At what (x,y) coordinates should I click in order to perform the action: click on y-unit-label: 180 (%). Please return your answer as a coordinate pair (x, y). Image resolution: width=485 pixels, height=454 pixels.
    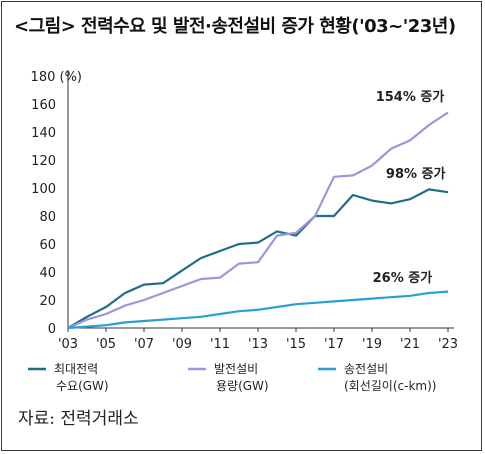
    Looking at the image, I should click on (56, 77).